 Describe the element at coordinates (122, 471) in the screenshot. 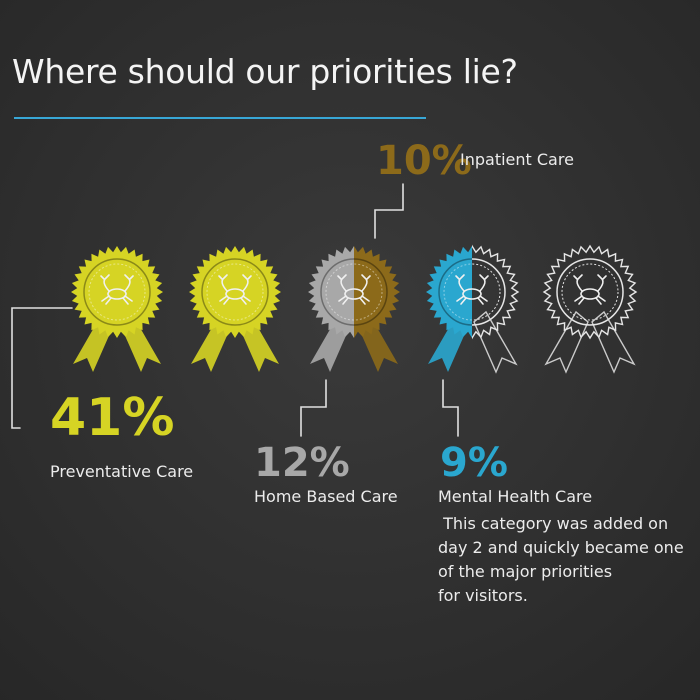

I see `preventative-label: Preventative Care` at that location.